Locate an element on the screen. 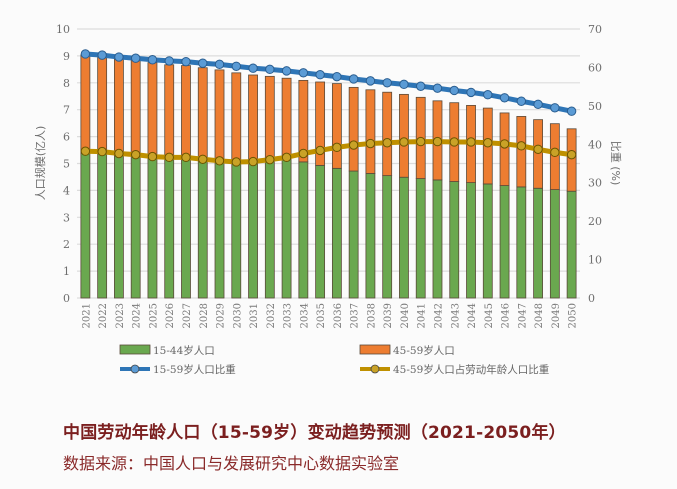 This screenshot has height=489, width=677. x-tick-label: 2031 is located at coordinates (254, 315).